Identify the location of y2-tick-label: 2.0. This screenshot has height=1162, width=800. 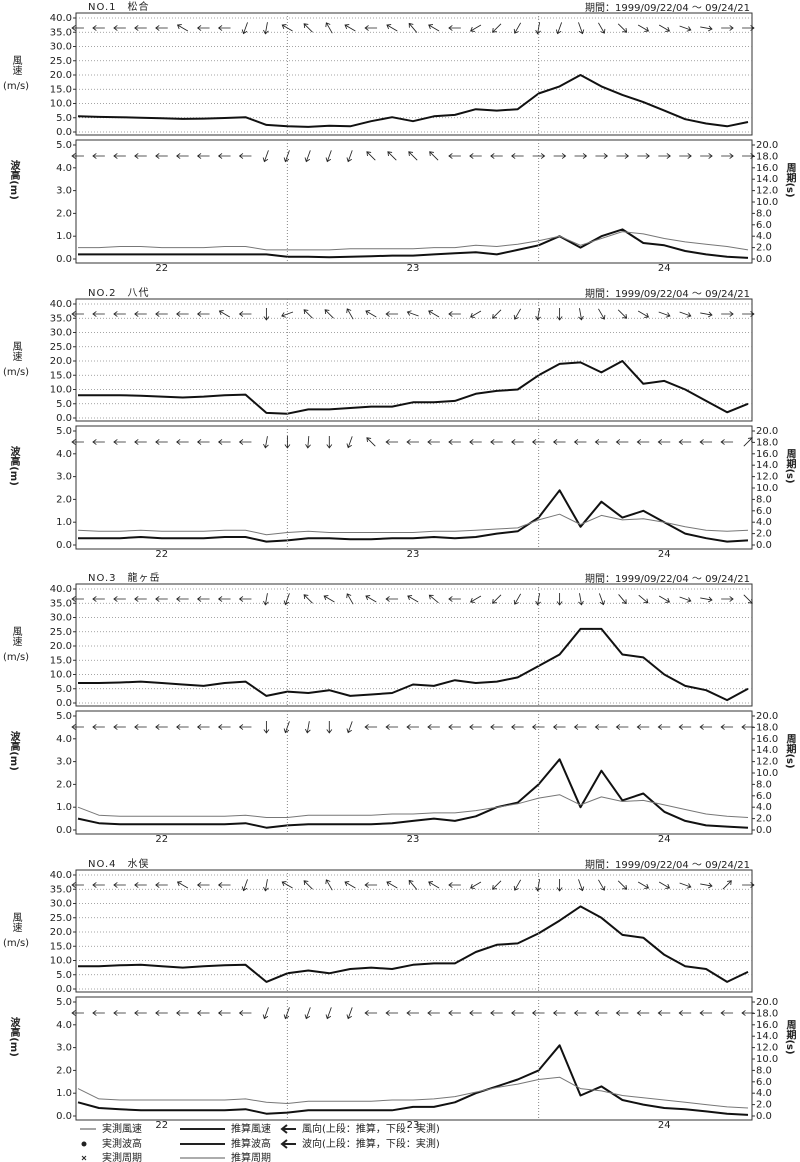
(764, 248).